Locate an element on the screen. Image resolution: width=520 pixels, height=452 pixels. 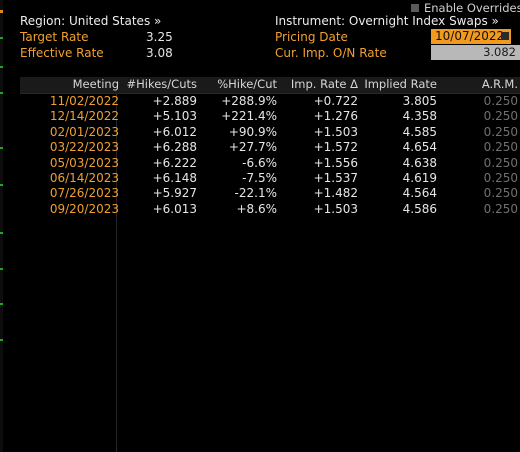
meeting-cell: 09/20/2023 is located at coordinates (84, 208).